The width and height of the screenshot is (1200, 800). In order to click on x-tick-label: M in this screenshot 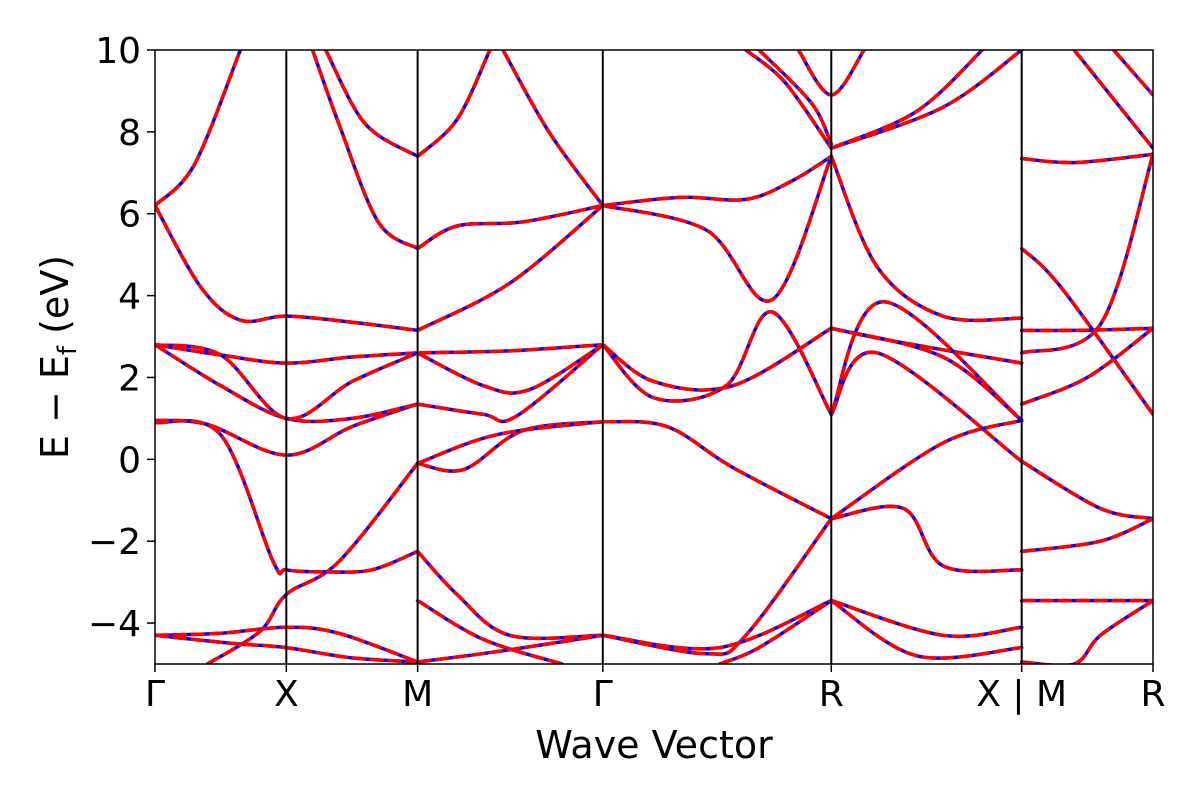, I will do `click(417, 694)`.